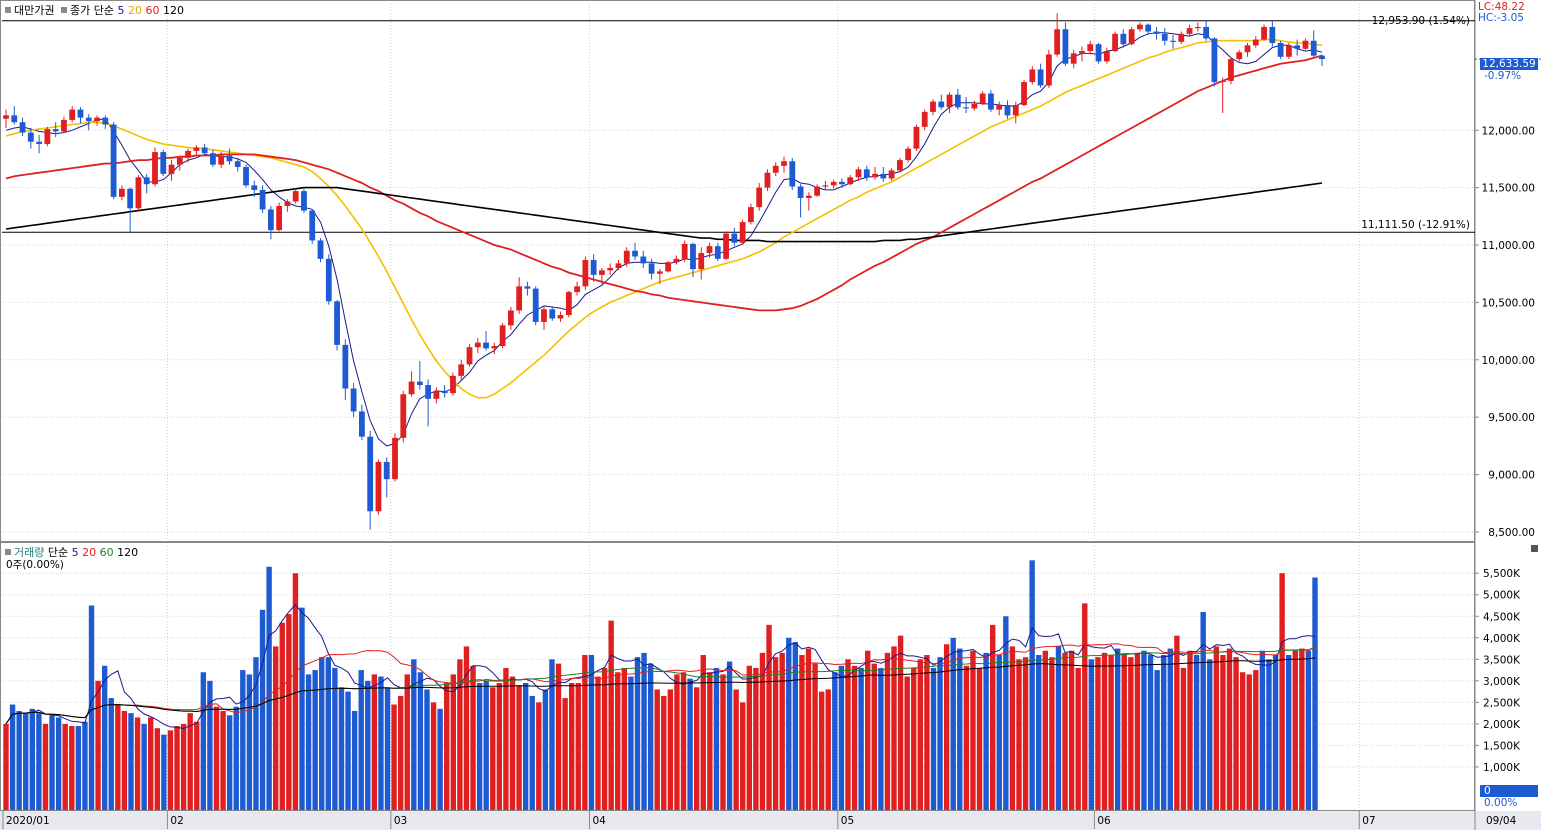 The height and width of the screenshot is (830, 1541). I want to click on vol-ma-period-60: 60, so click(106, 552).